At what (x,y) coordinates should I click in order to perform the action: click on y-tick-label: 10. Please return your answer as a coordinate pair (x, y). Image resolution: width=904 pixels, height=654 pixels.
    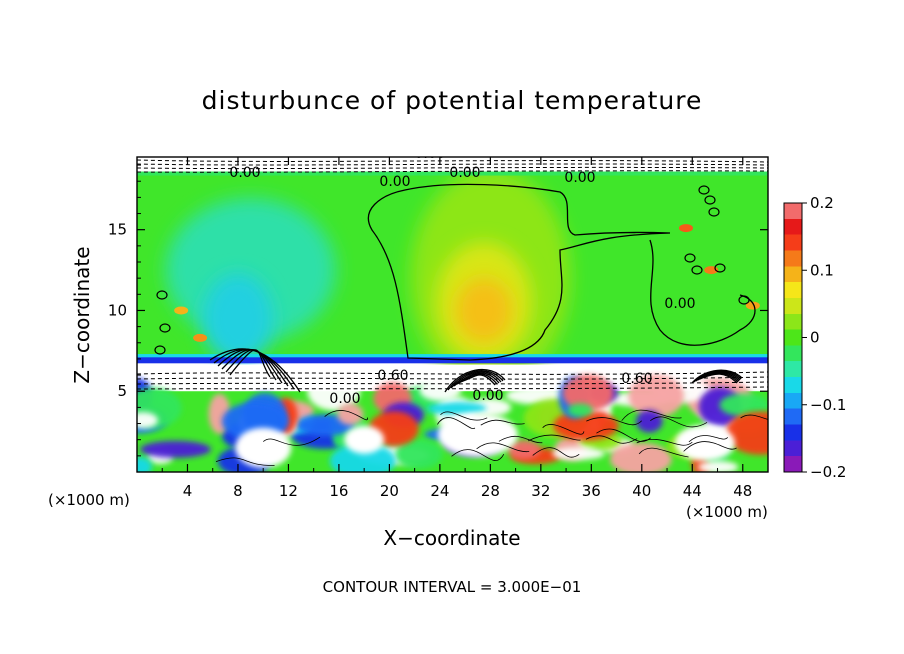
    Looking at the image, I should click on (117, 310).